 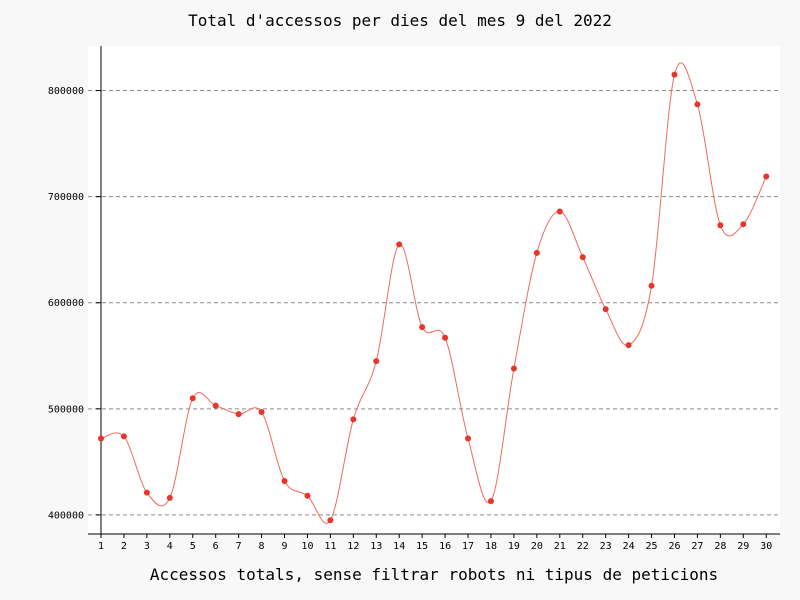 I want to click on x-tick-label: 17, so click(x=468, y=546).